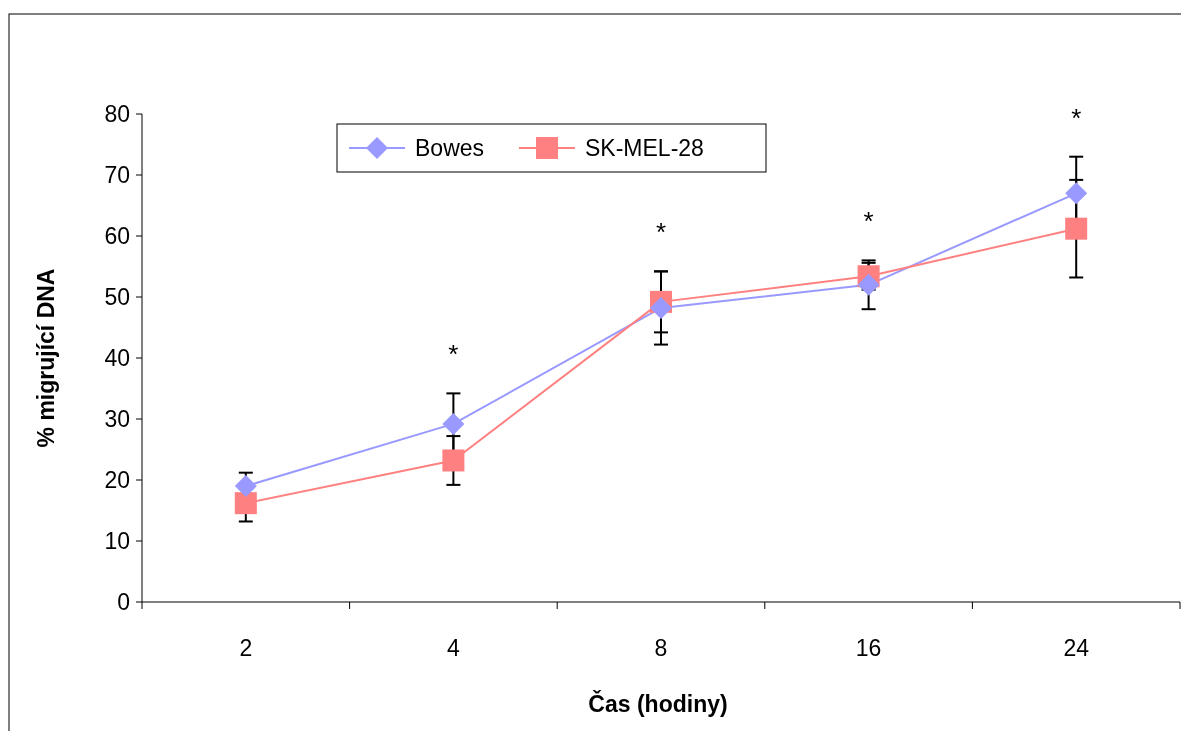 The width and height of the screenshot is (1181, 731). I want to click on y-tick-label: 20, so click(117, 480).